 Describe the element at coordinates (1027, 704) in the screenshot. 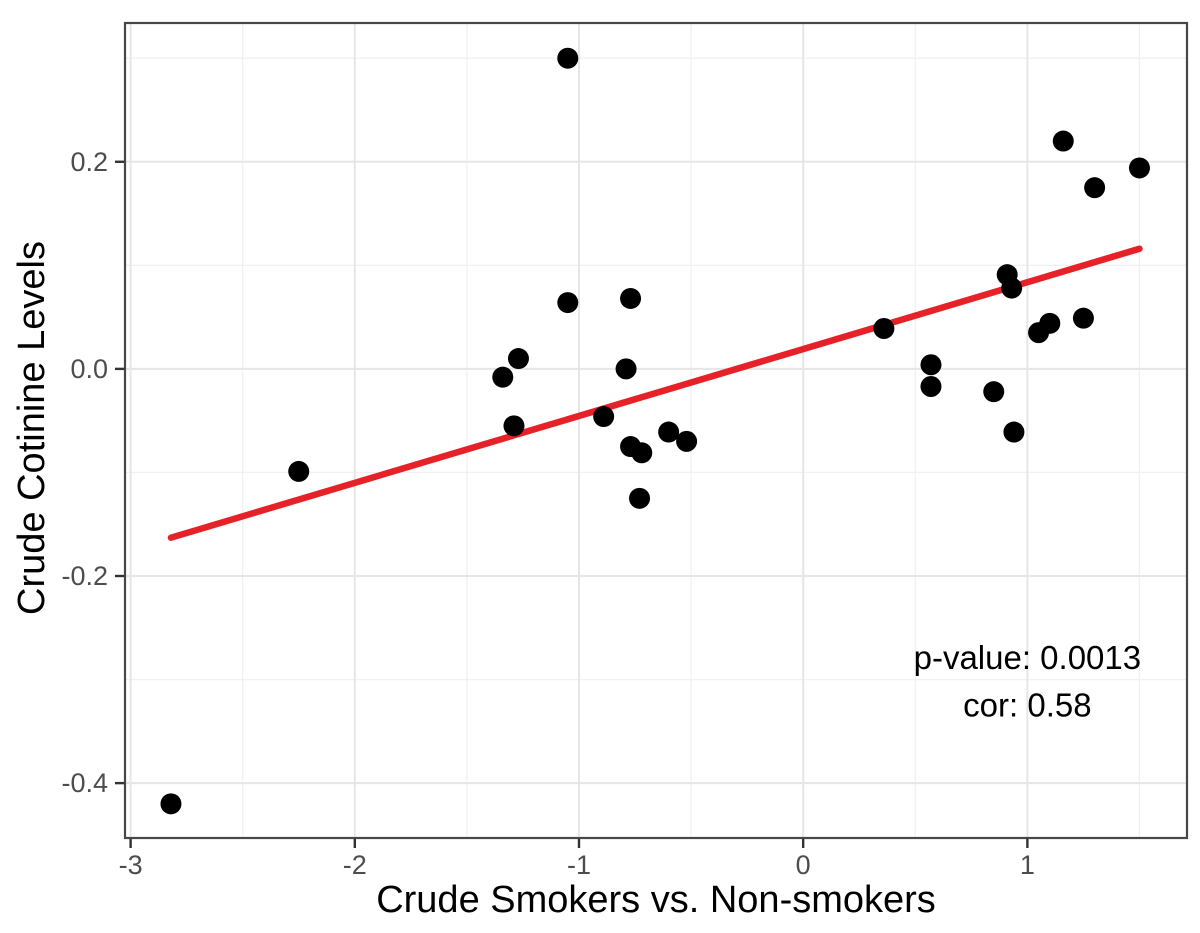

I see `cor-annotation: cor: 0.58` at that location.